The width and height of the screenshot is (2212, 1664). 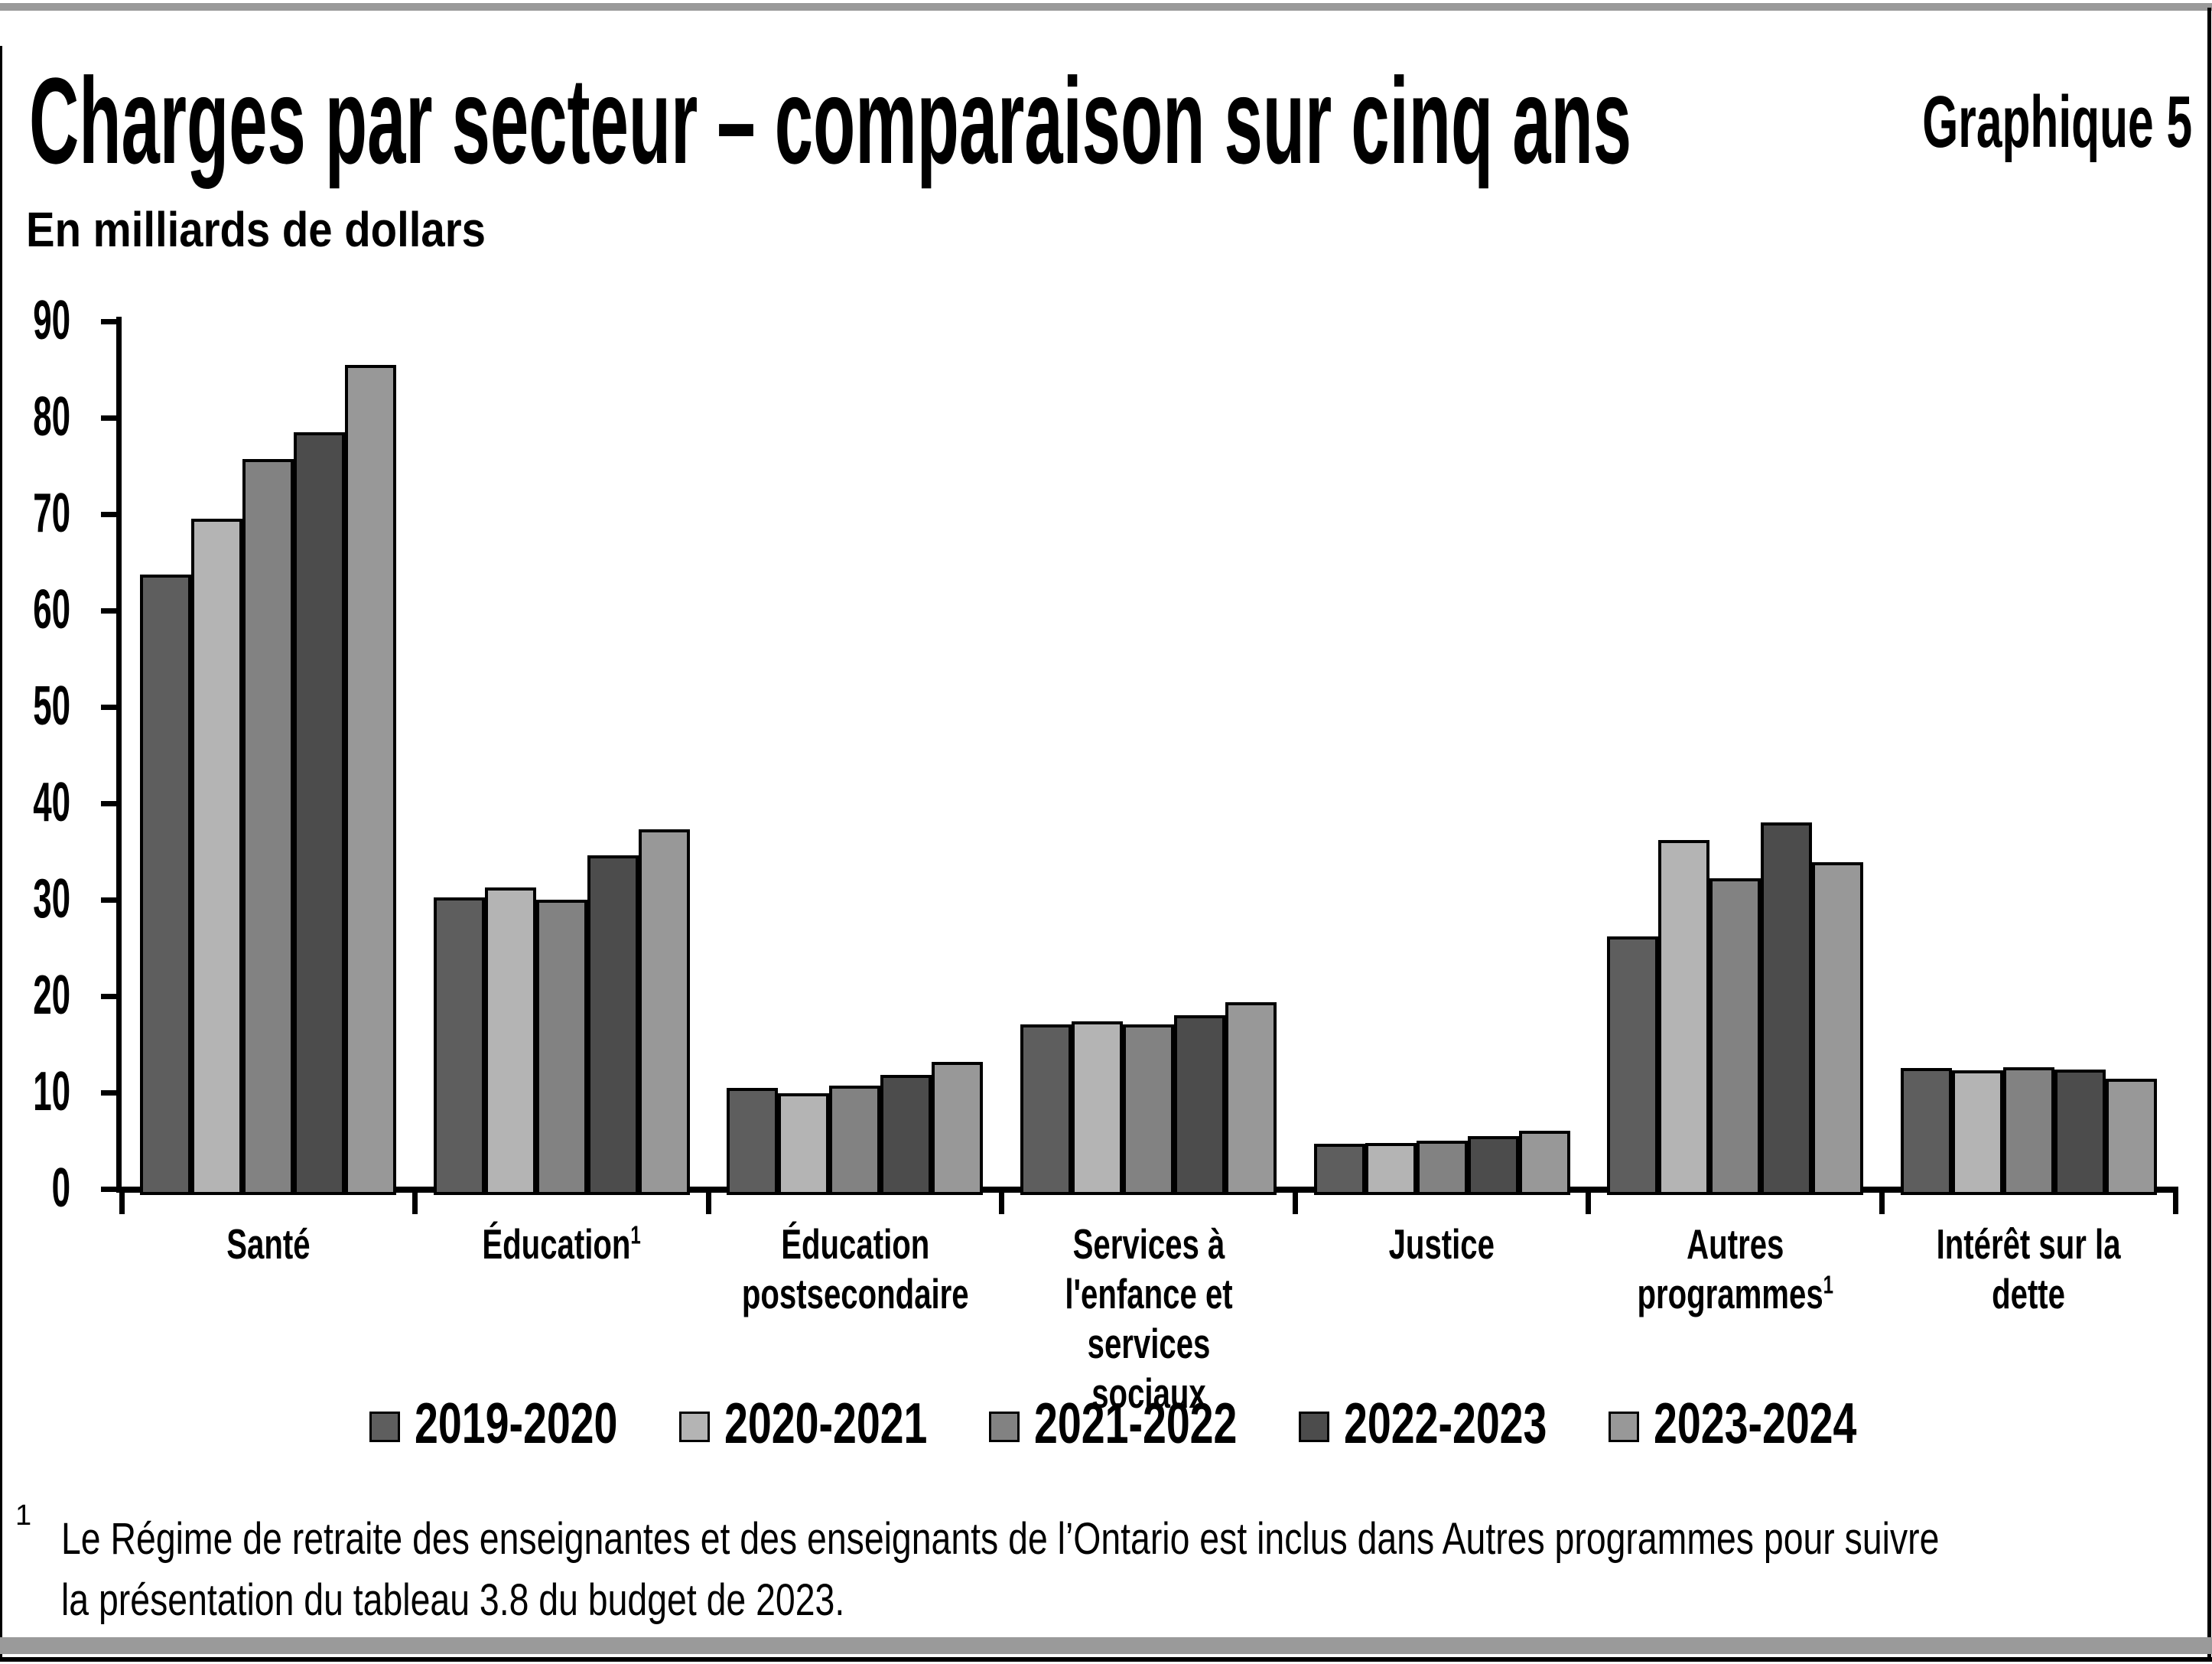 What do you see at coordinates (1106, 1660) in the screenshot?
I see `panel-bottom-border` at bounding box center [1106, 1660].